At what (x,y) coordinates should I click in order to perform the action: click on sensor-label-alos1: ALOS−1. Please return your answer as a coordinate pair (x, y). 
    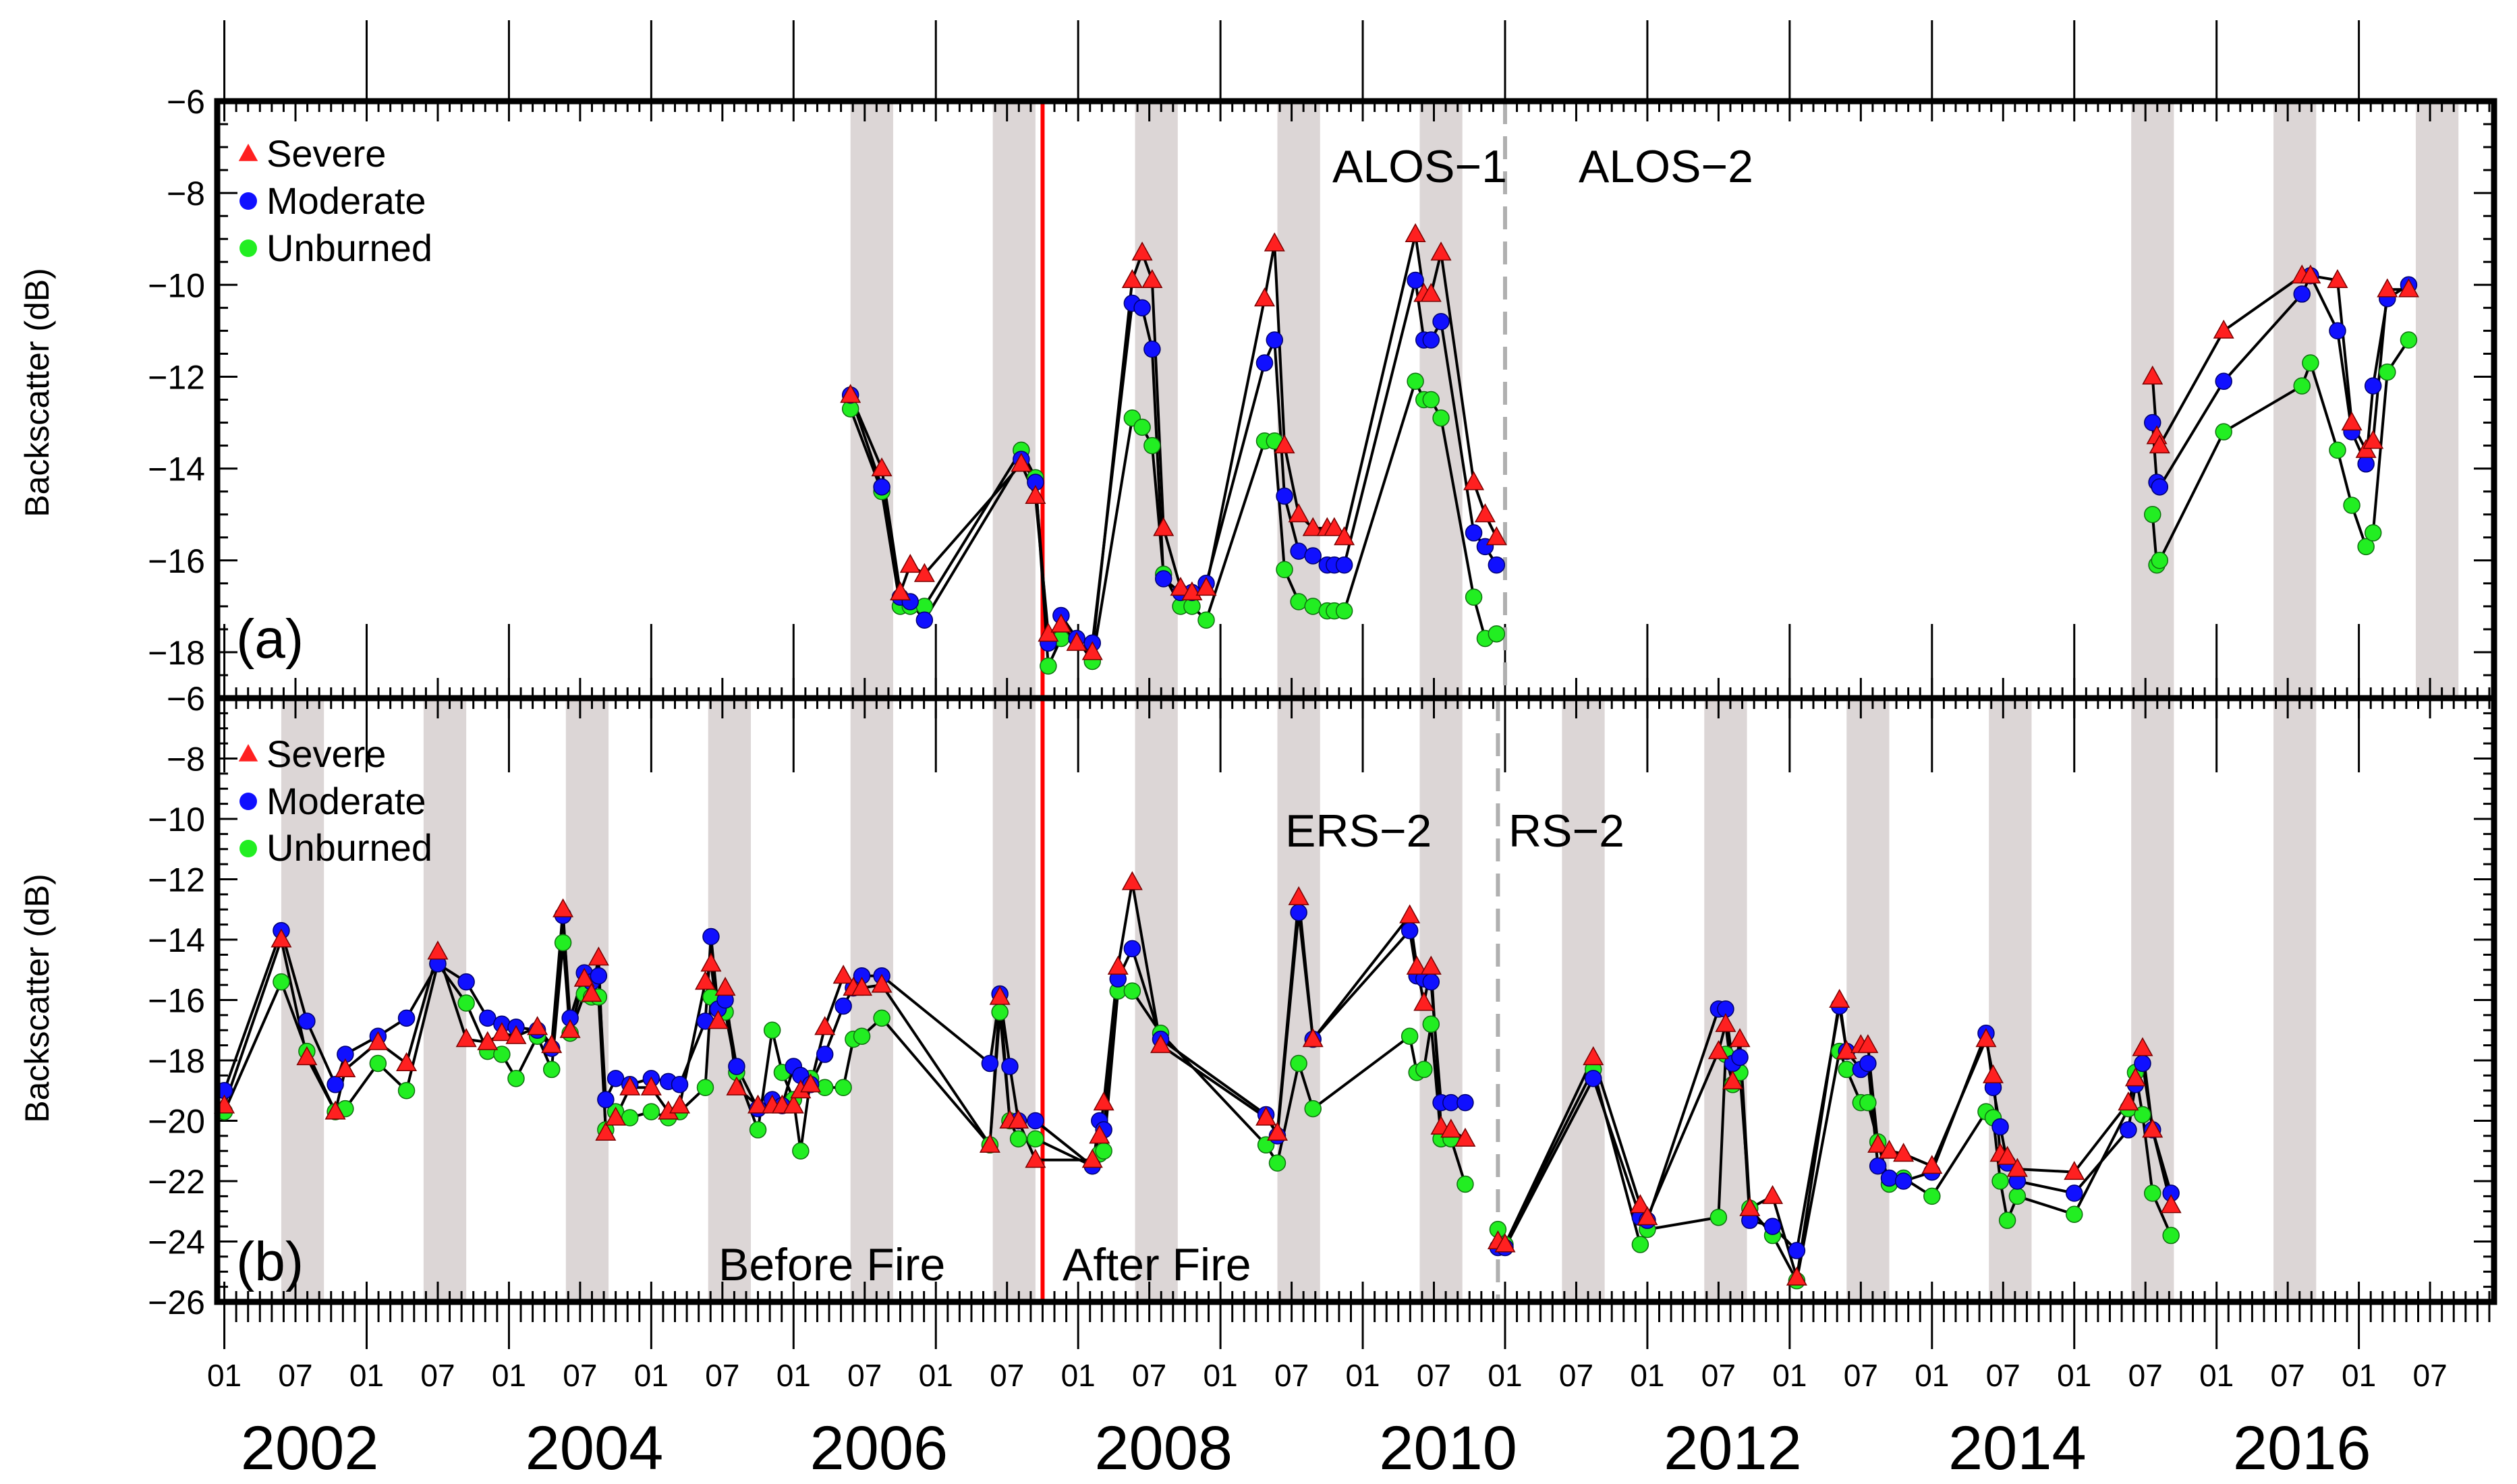
    Looking at the image, I should click on (1419, 166).